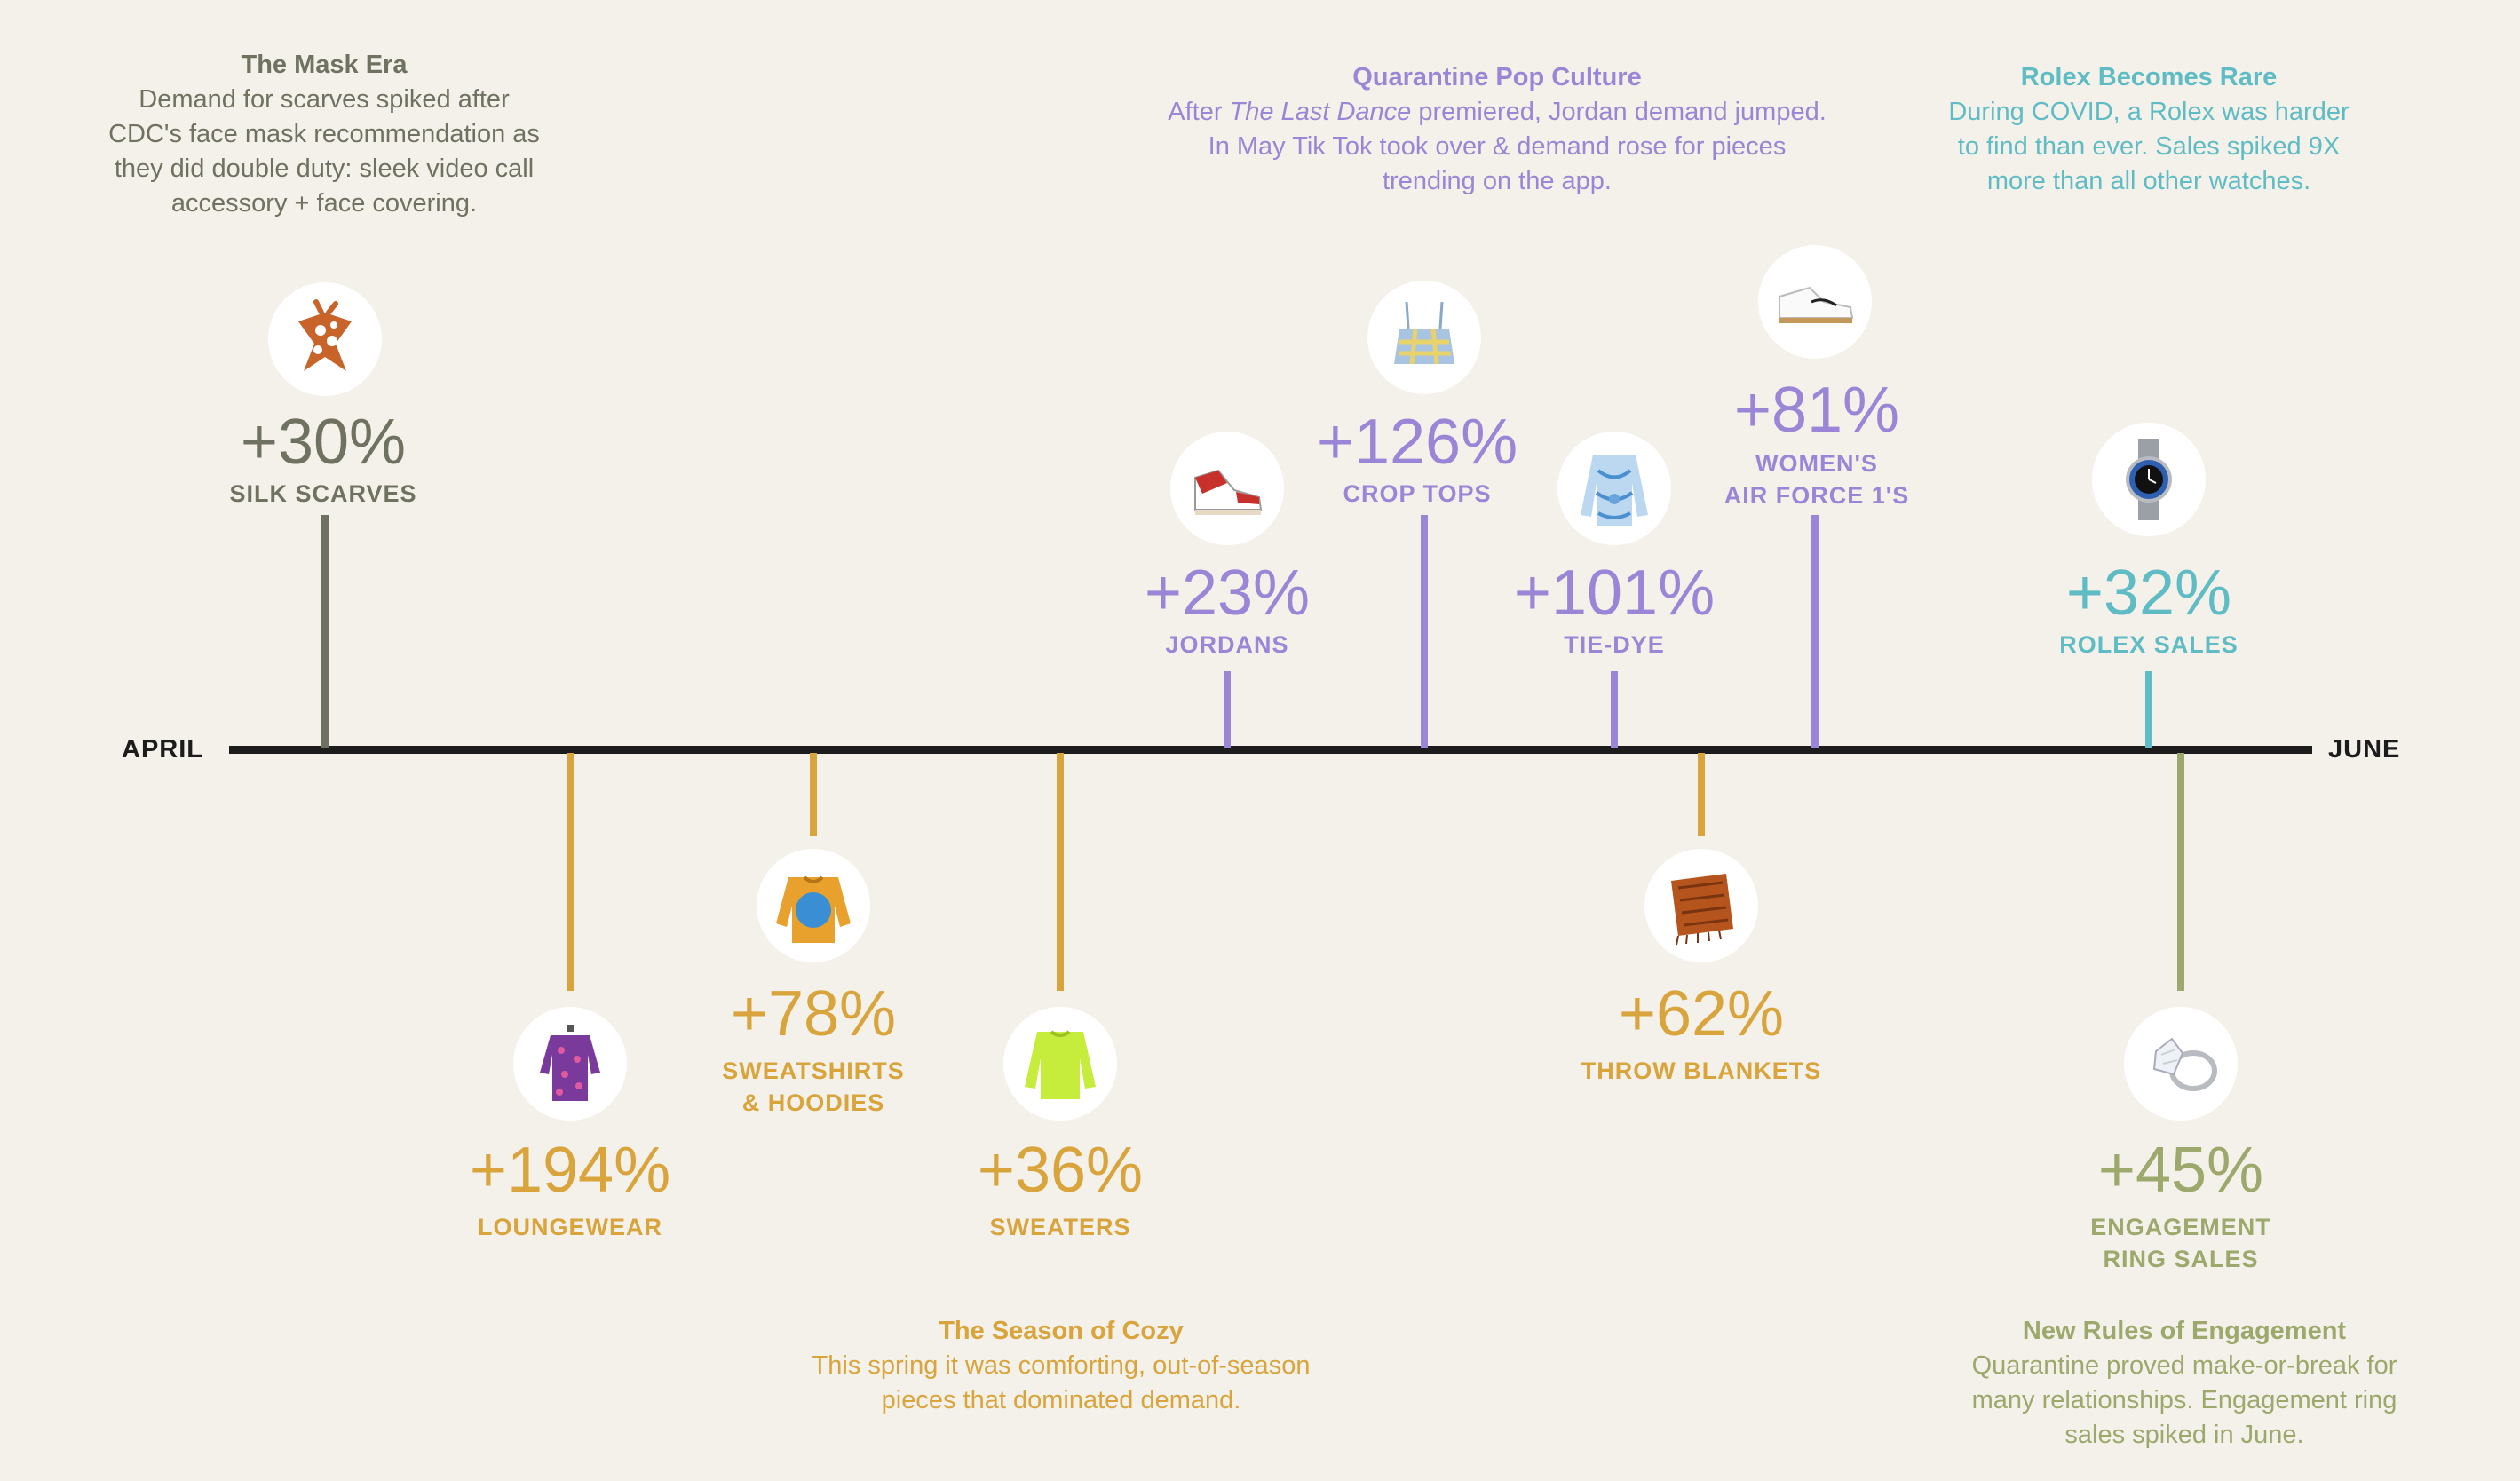  What do you see at coordinates (1227, 644) in the screenshot?
I see `label-jordans: JORDANS` at bounding box center [1227, 644].